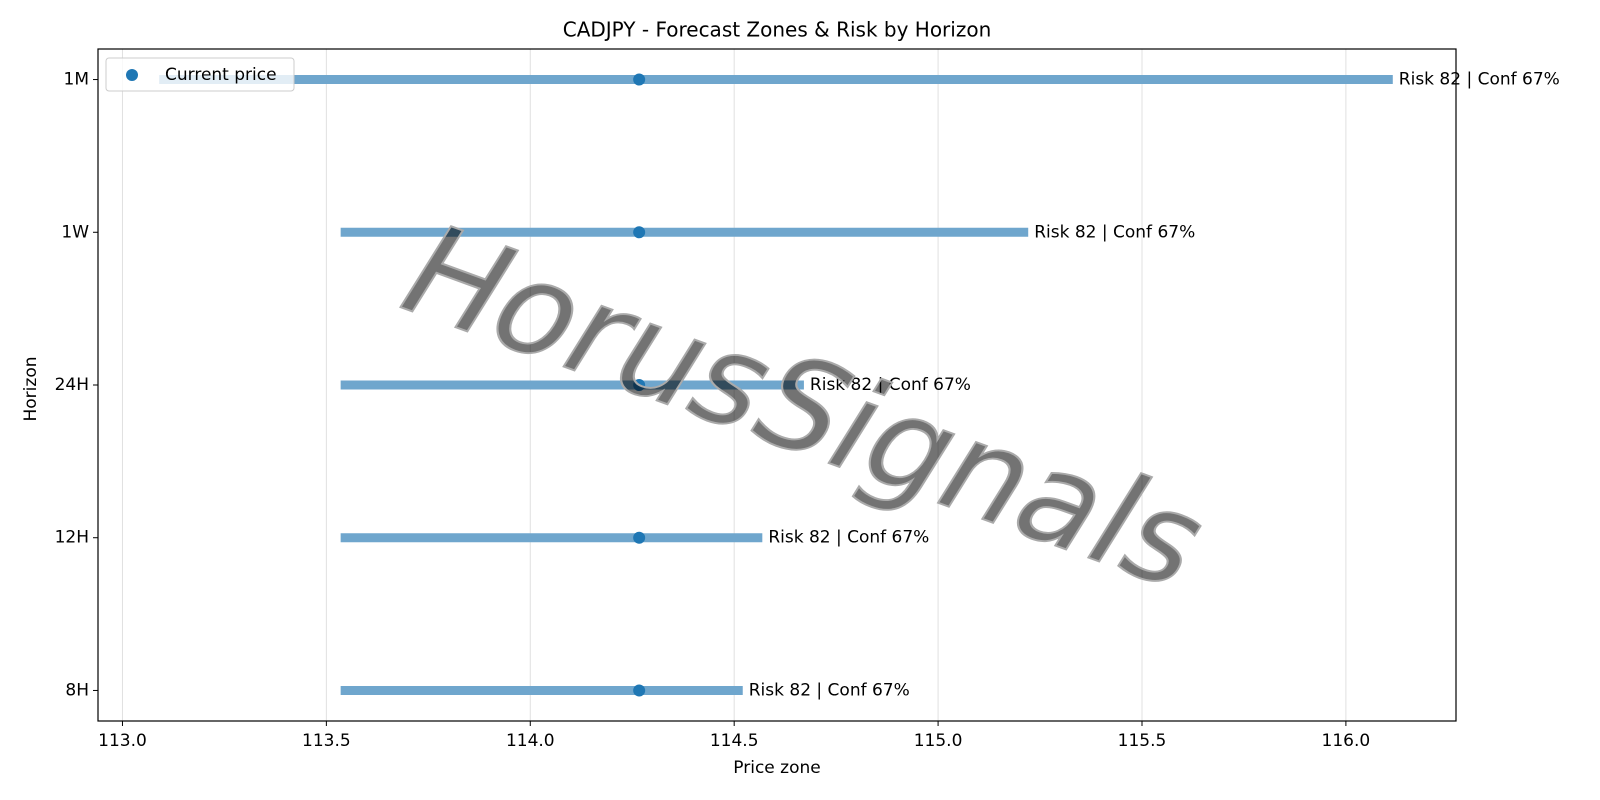 This screenshot has width=1600, height=800. I want to click on x-tick-label: 113.0, so click(122, 741).